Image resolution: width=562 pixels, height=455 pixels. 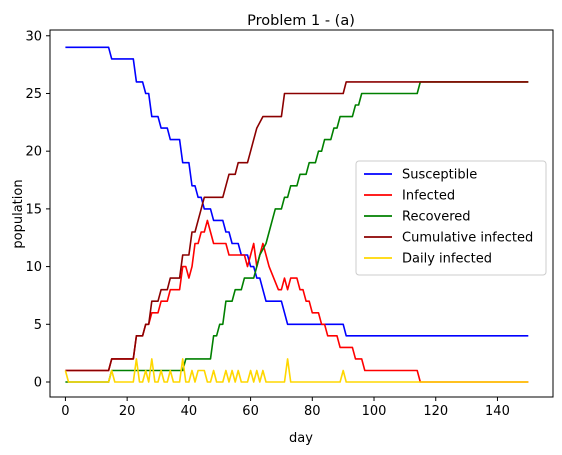 I want to click on legend-label-recovered: Recovered, so click(x=436, y=217).